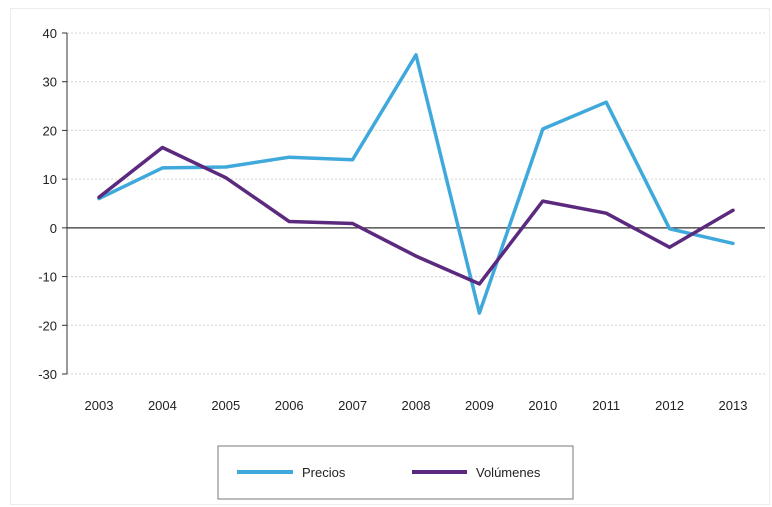 The height and width of the screenshot is (507, 772). What do you see at coordinates (669, 405) in the screenshot?
I see `x-tick-label: 2012` at bounding box center [669, 405].